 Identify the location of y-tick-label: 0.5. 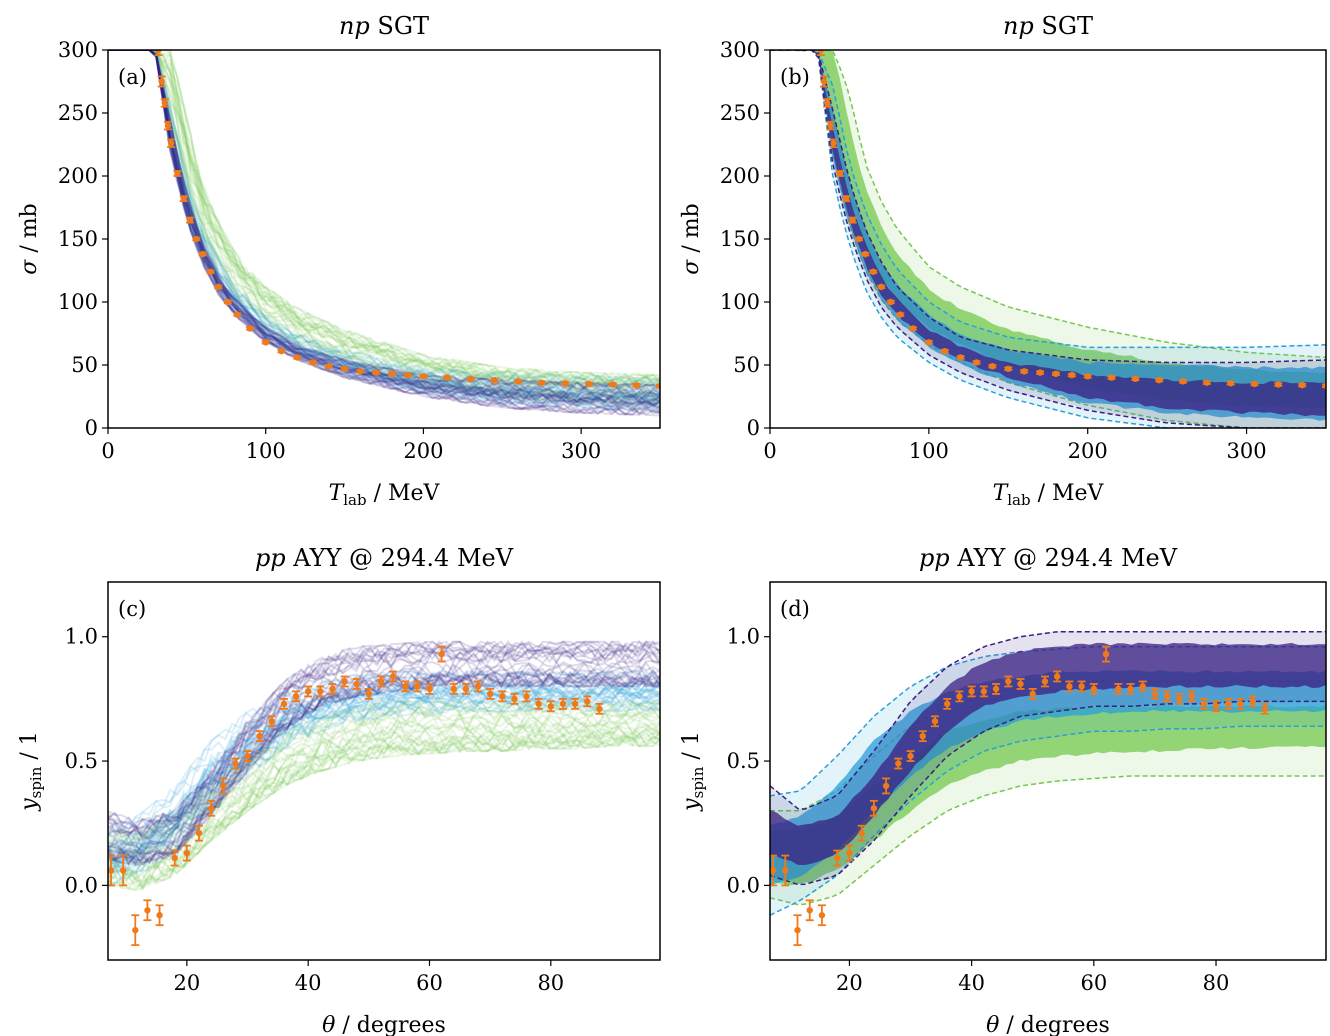
(81, 761).